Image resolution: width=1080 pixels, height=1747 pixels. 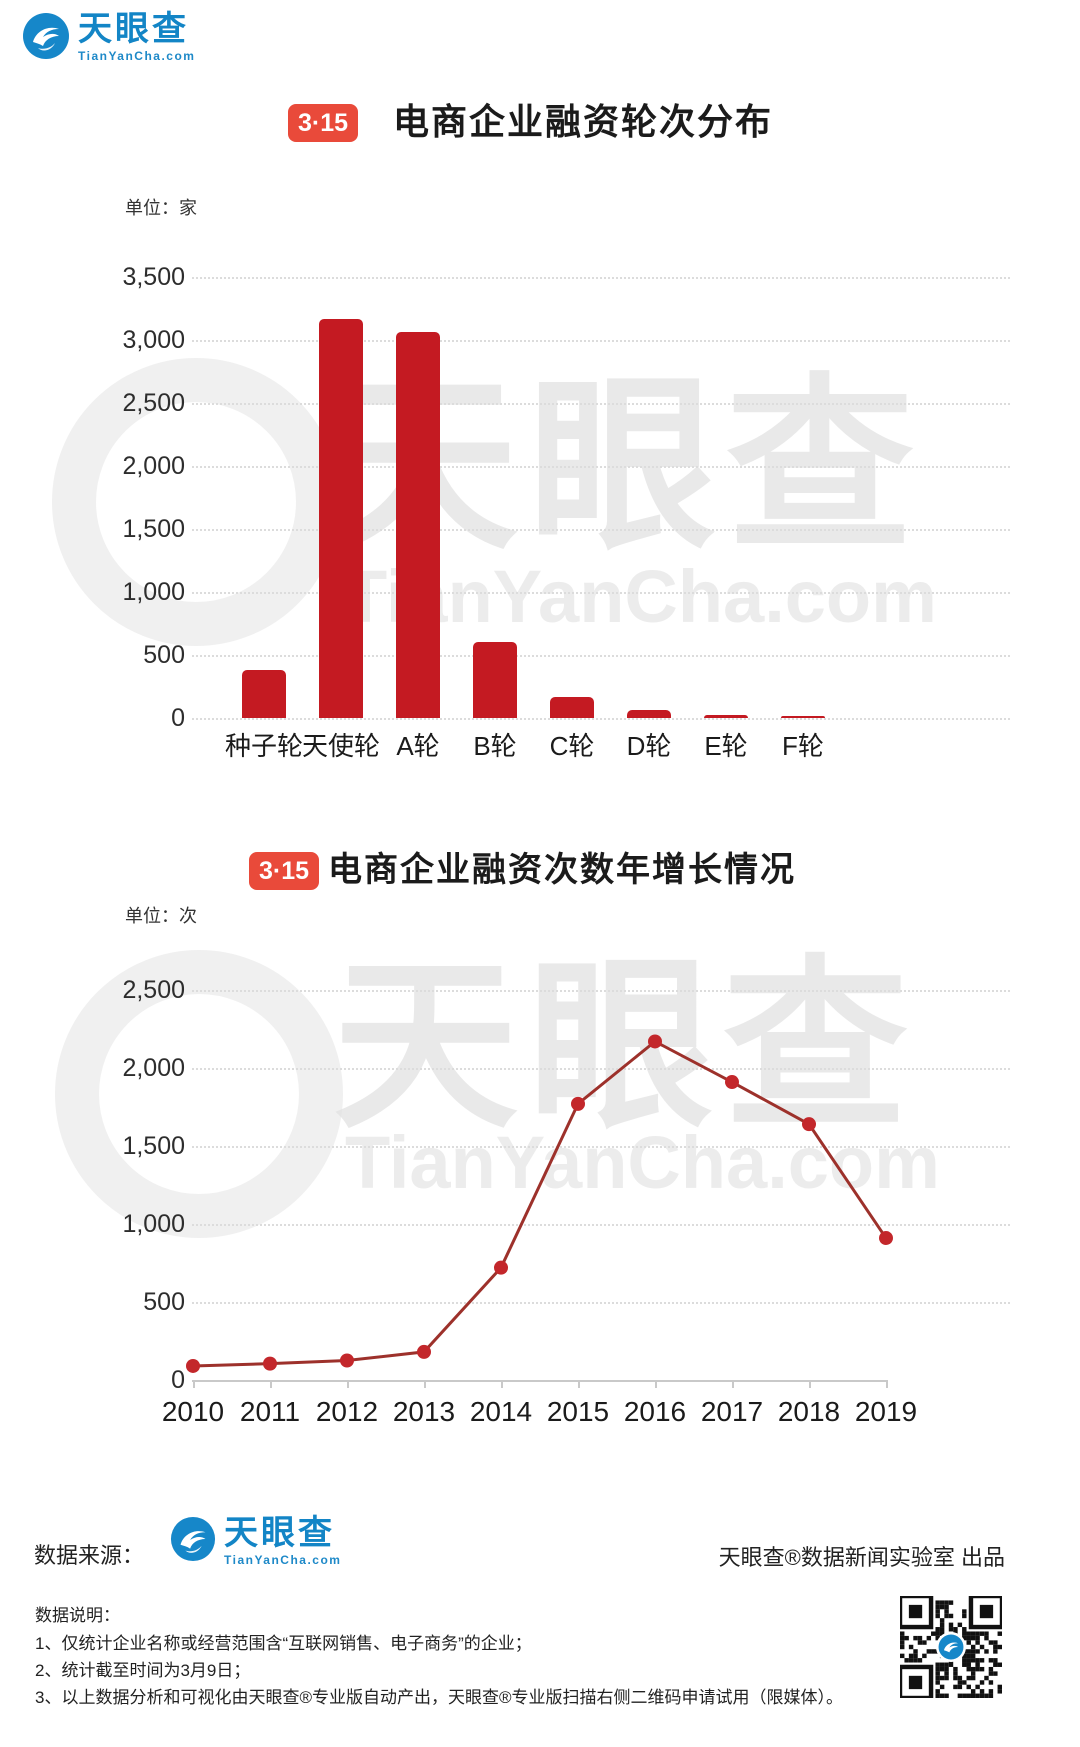 I want to click on line-series-svg, so click(x=539, y=1203).